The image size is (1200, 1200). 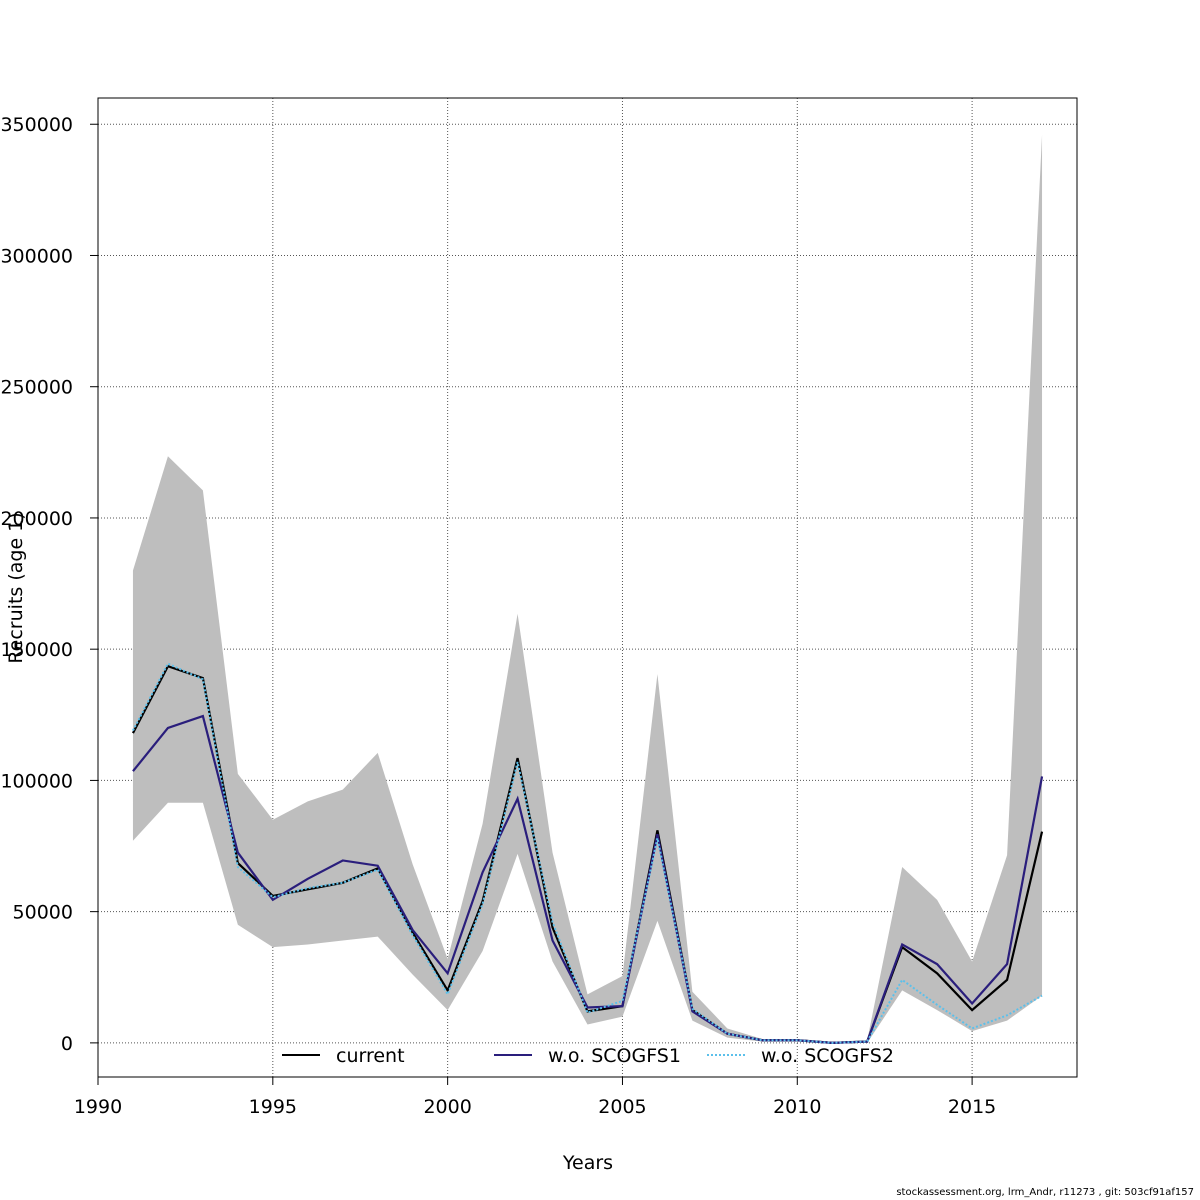 What do you see at coordinates (797, 1107) in the screenshot?
I see `x-tick-label: 2010` at bounding box center [797, 1107].